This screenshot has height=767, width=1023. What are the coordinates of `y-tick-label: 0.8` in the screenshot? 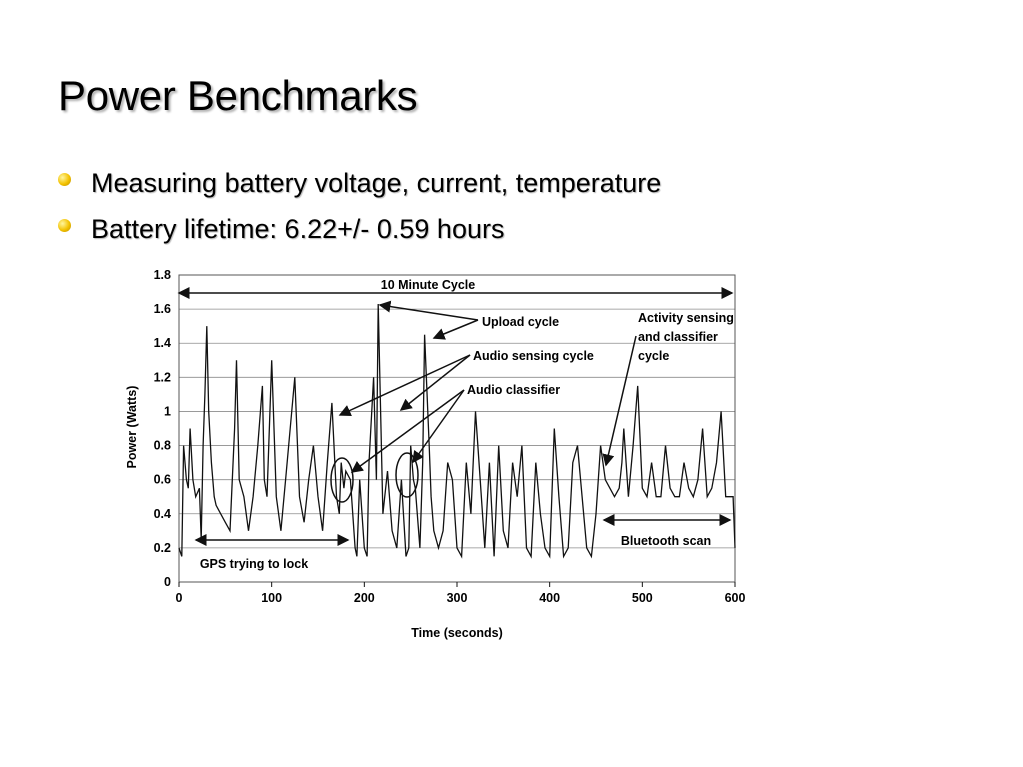 It's located at (162, 446).